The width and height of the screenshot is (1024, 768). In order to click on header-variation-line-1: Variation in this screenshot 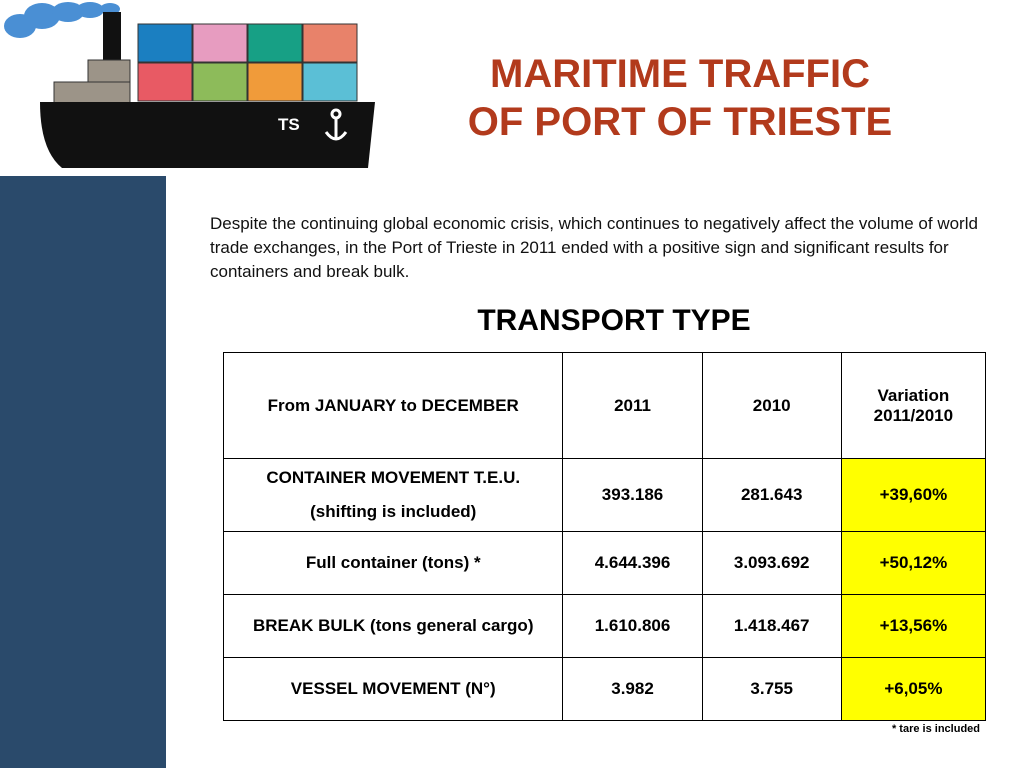, I will do `click(913, 395)`.